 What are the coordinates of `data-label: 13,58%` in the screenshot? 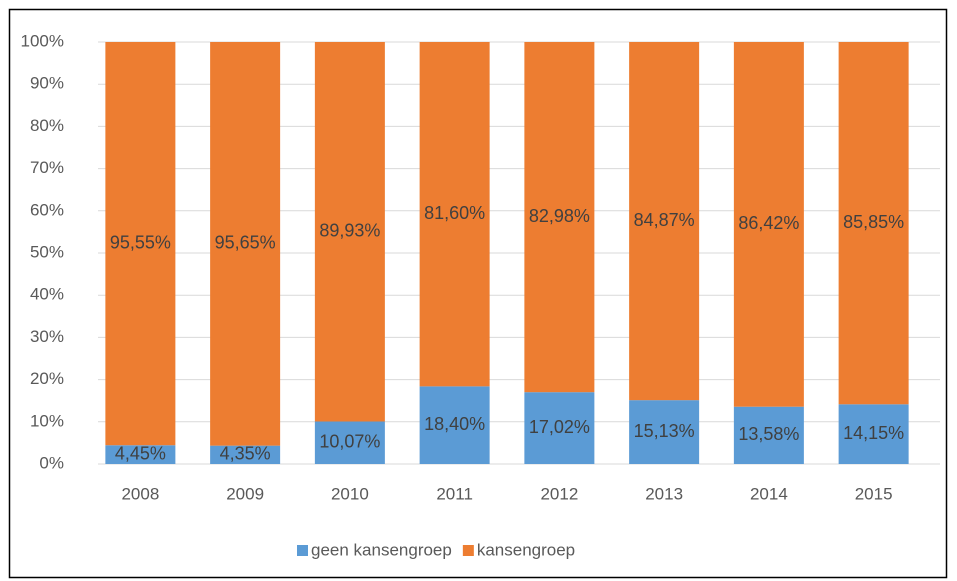 It's located at (768, 434).